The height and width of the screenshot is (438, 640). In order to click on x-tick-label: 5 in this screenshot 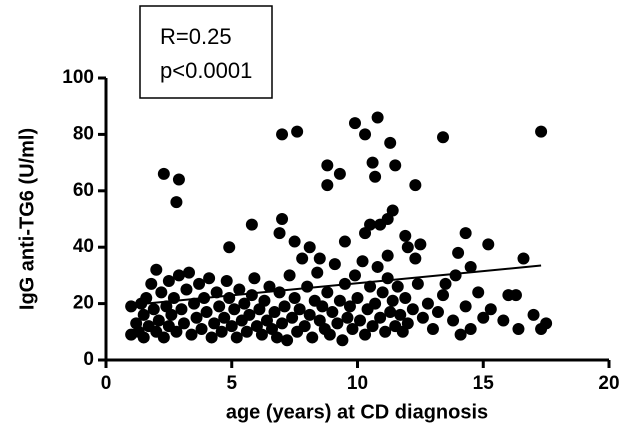, I will do `click(231, 383)`.